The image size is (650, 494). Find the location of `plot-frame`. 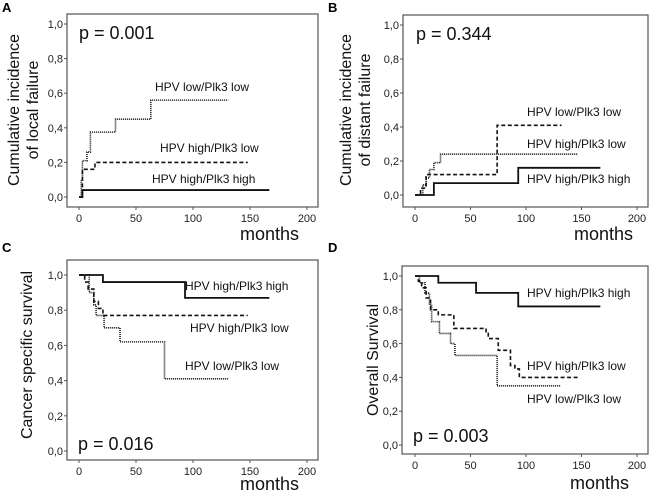

plot-frame is located at coordinates (525, 360).